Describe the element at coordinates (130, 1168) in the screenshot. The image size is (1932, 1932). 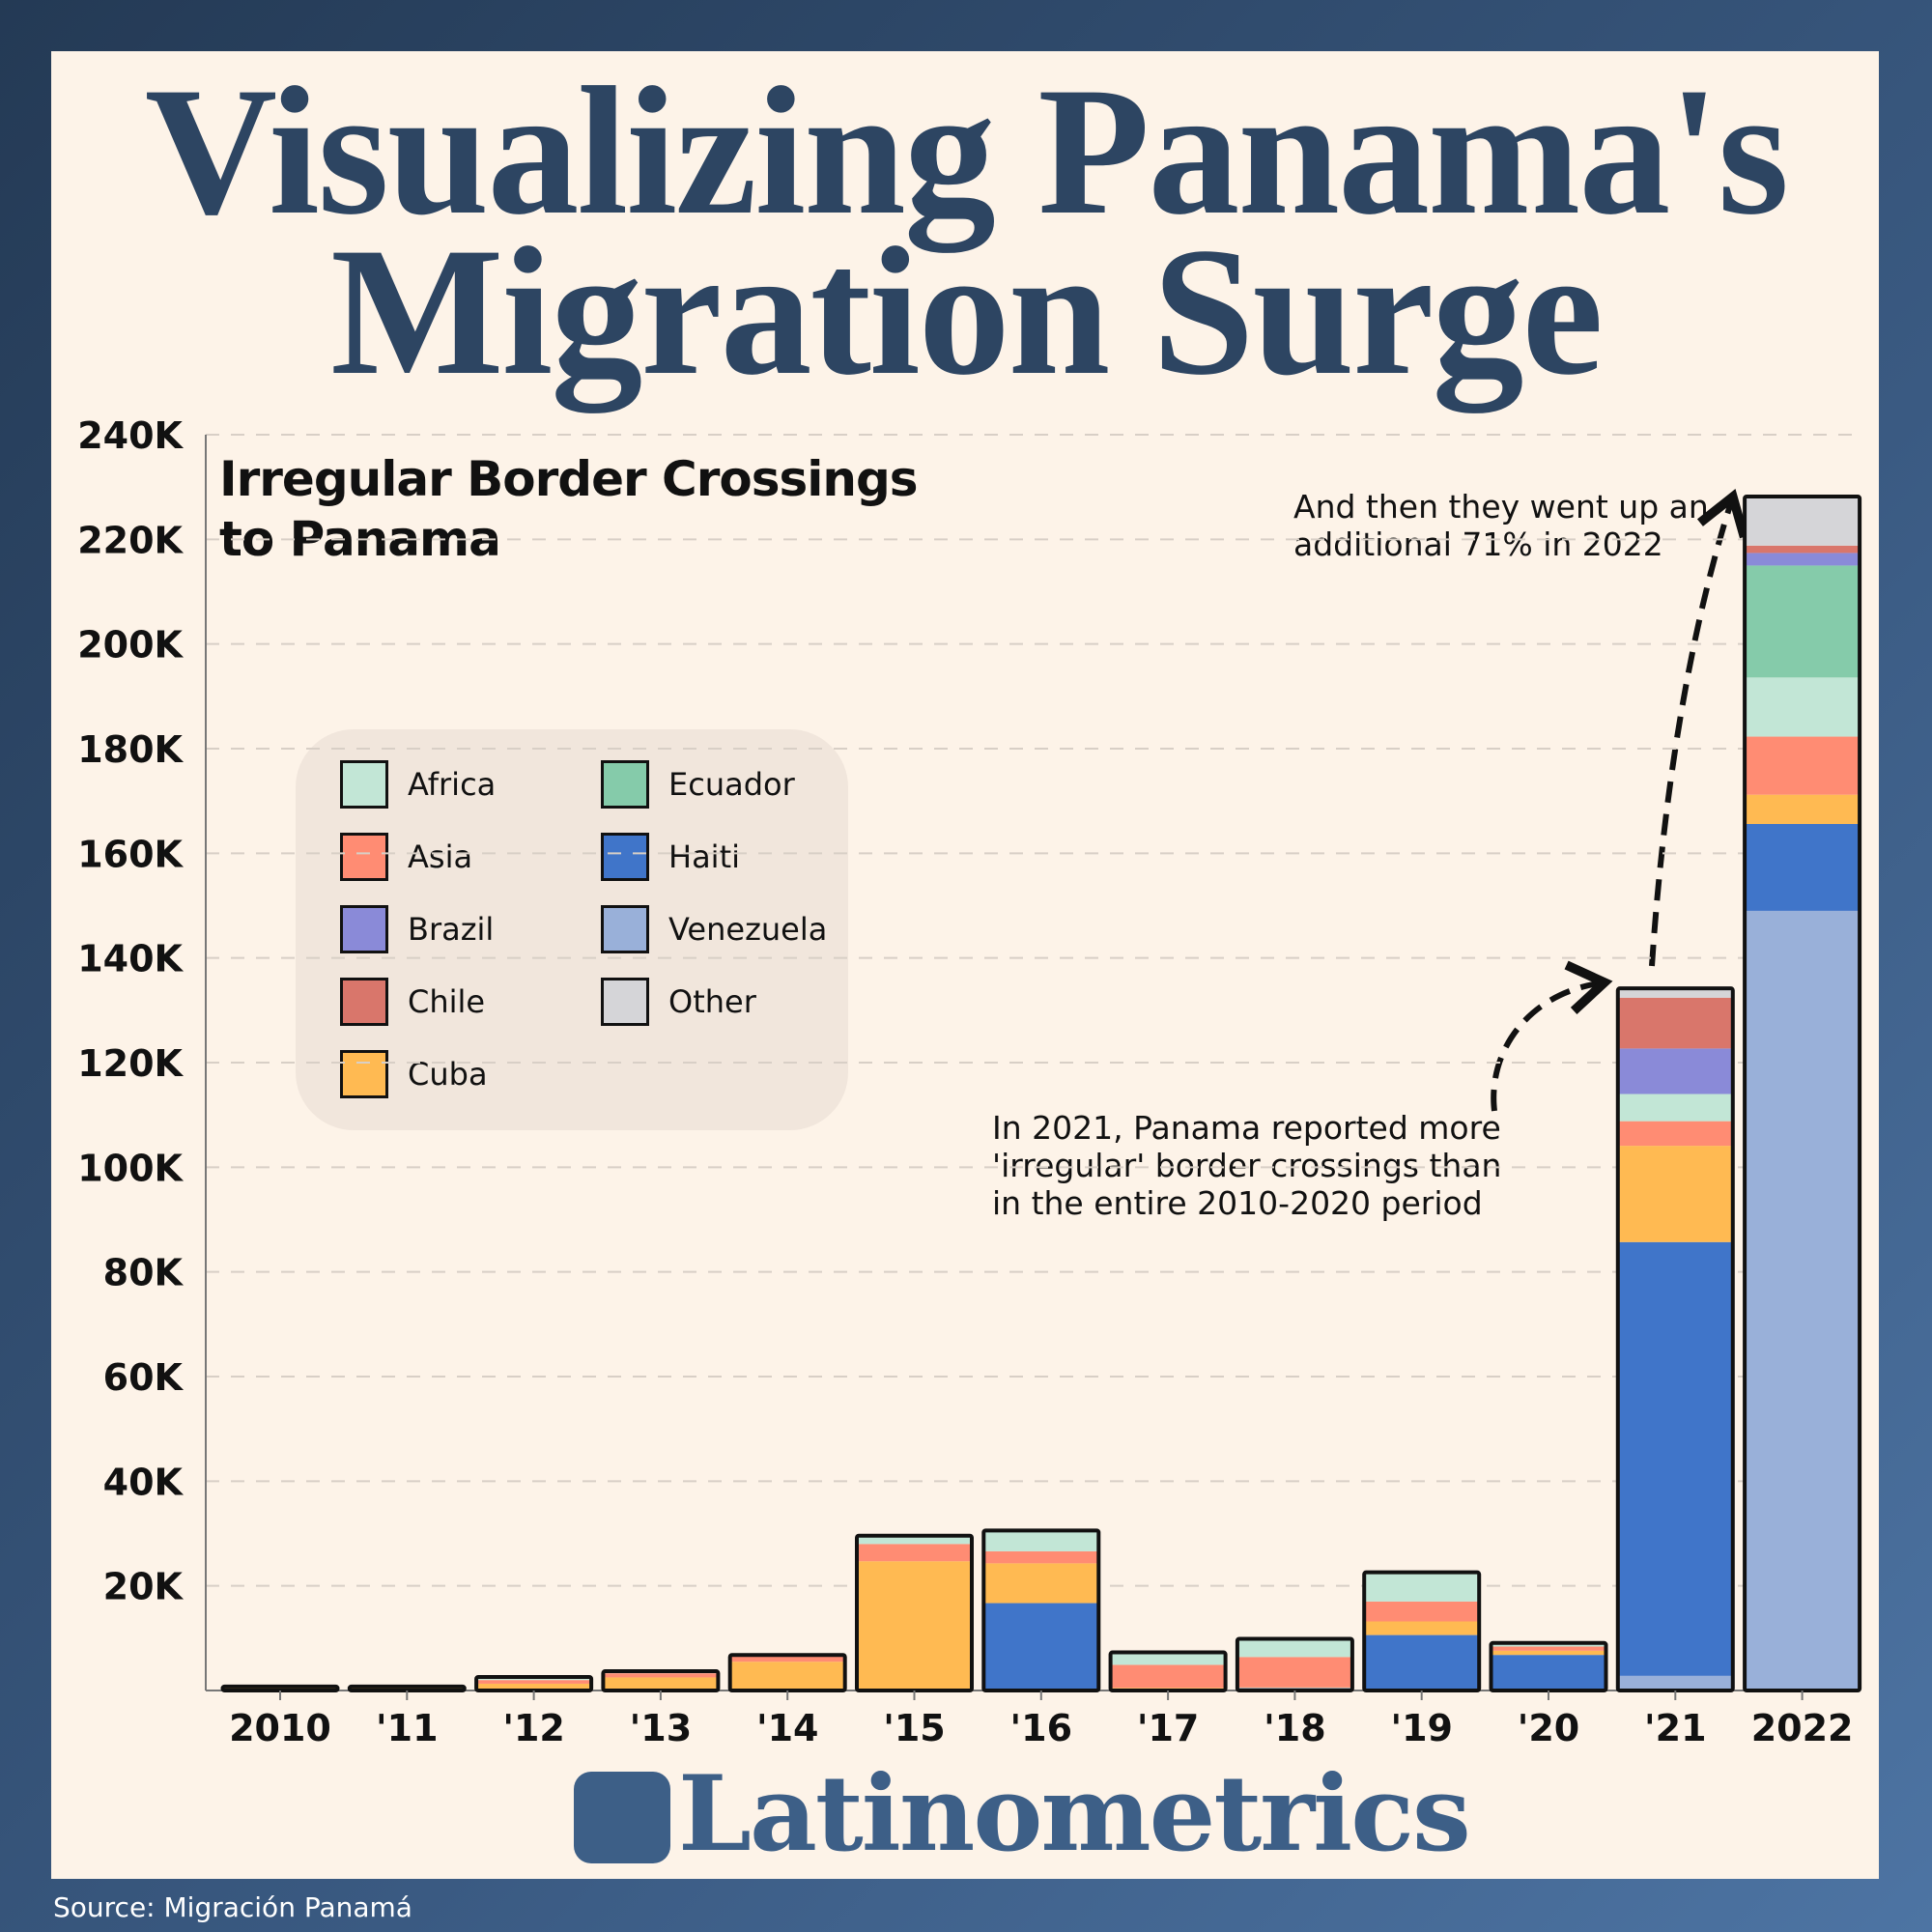
I see `y-tick-label: 100K` at that location.